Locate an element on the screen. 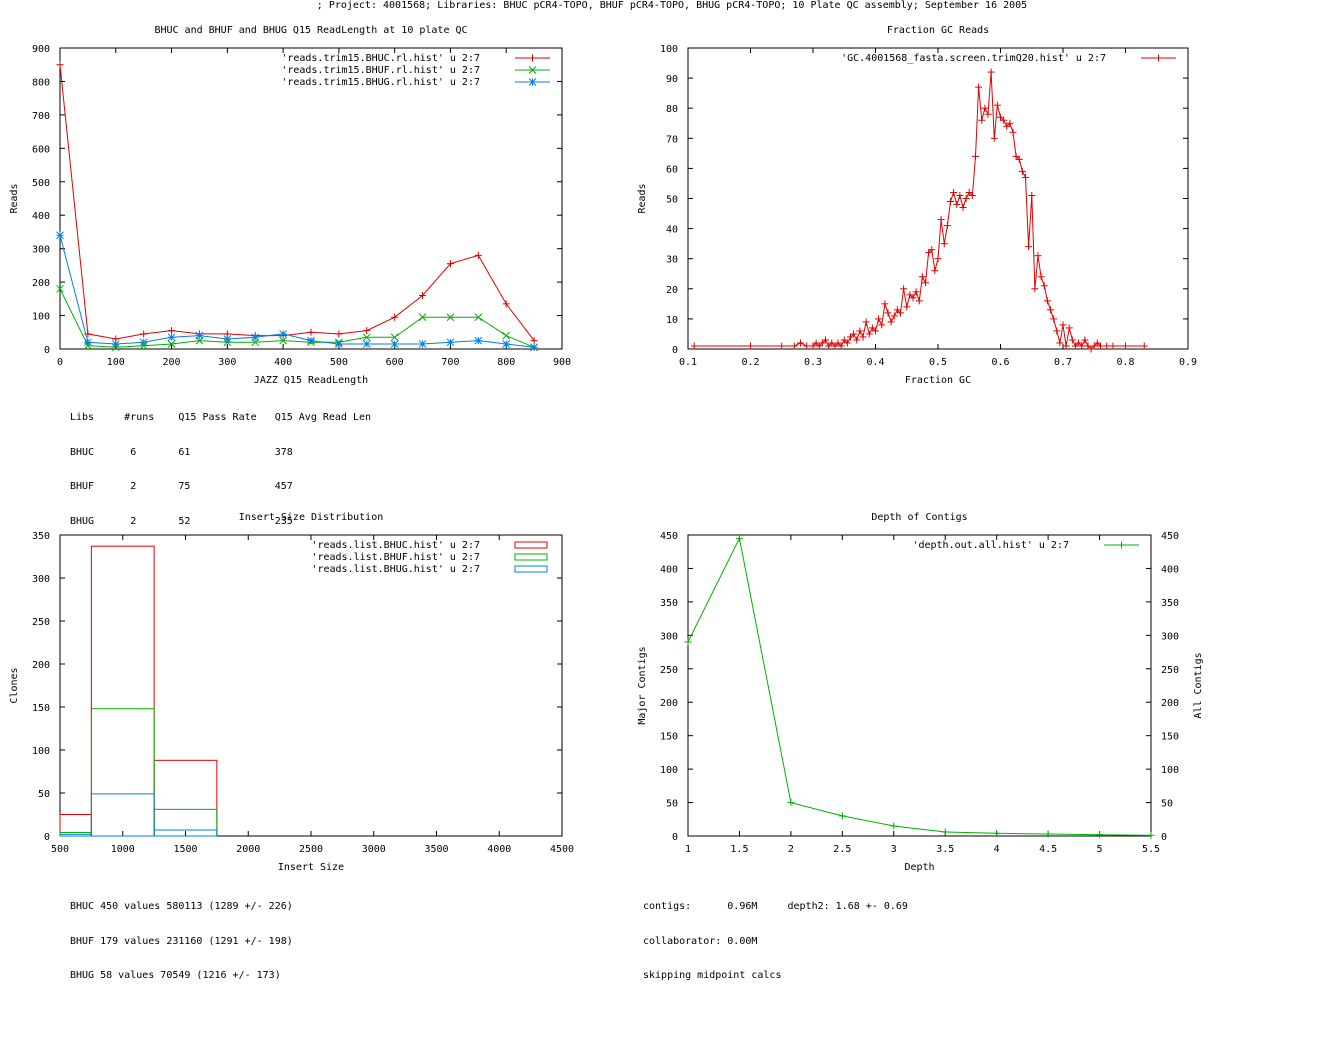  y-tick-label: 300 is located at coordinates (41, 250).